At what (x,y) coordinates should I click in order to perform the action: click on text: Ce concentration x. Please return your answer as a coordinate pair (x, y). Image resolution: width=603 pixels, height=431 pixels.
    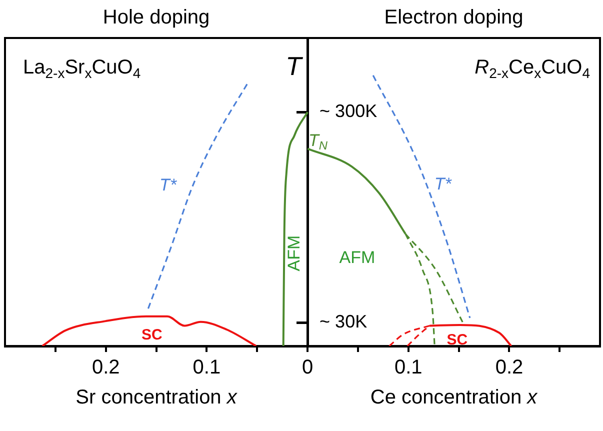
    Looking at the image, I should click on (454, 397).